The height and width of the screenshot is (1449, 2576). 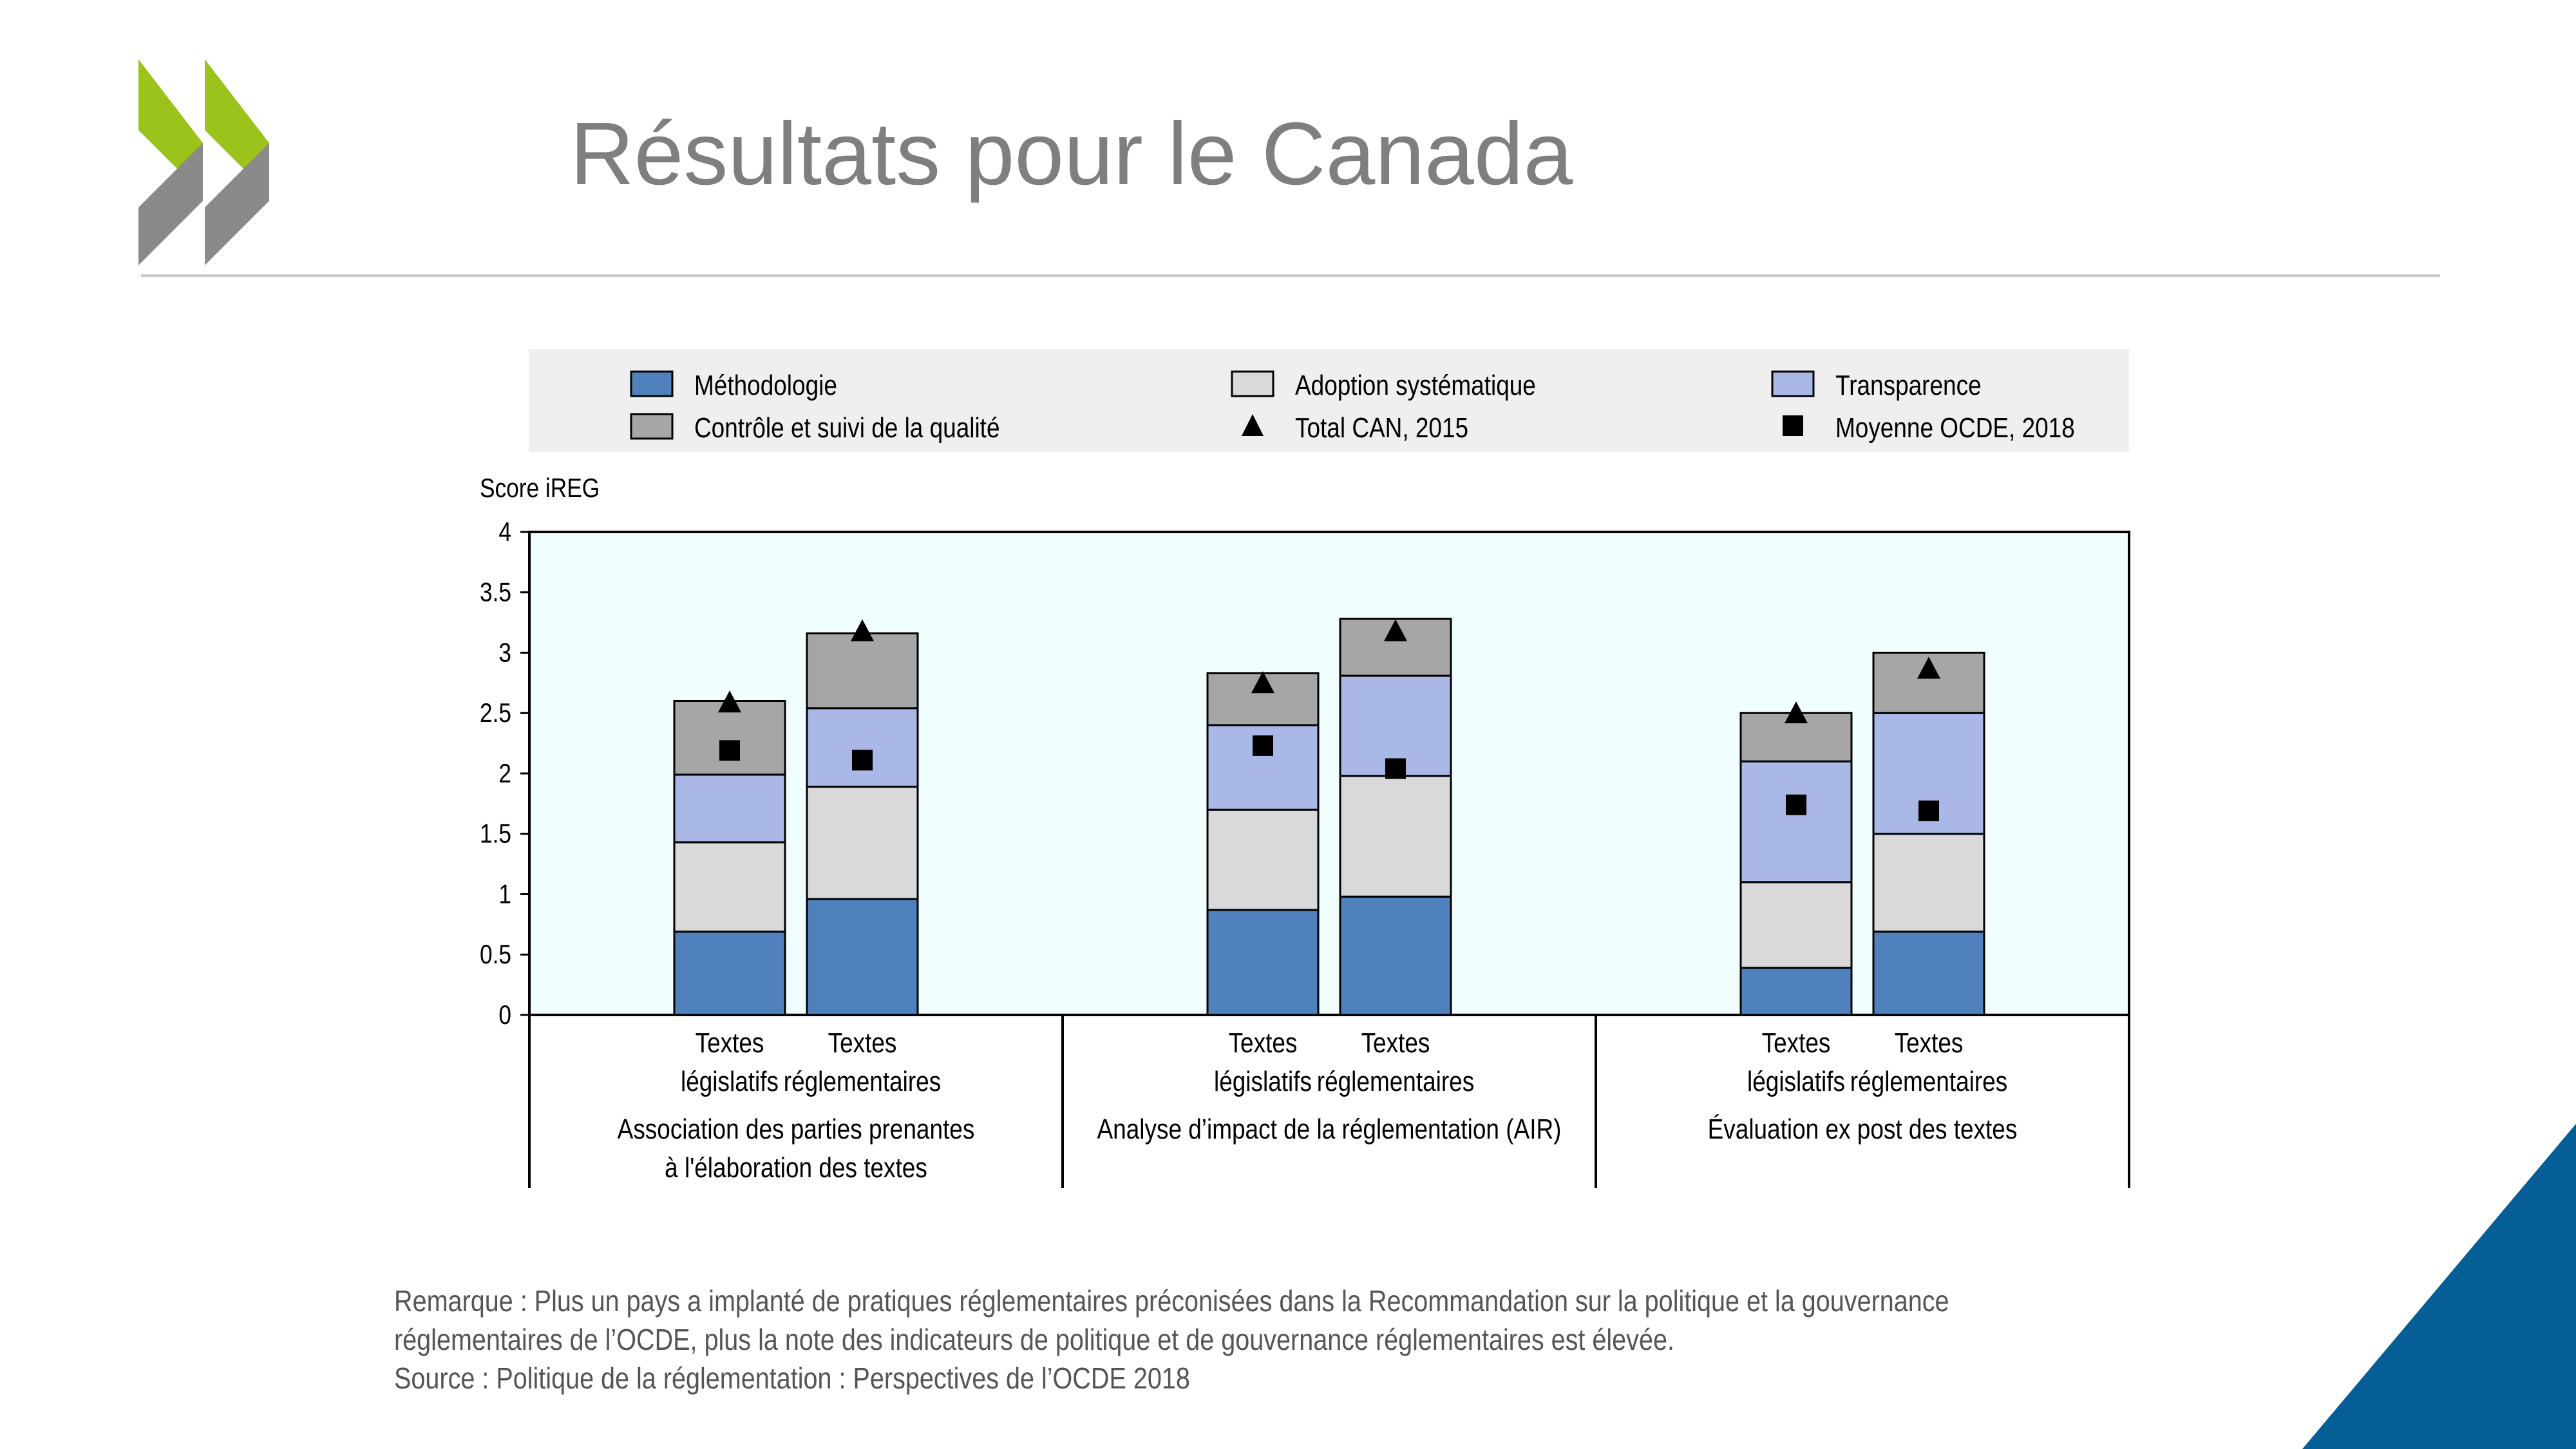 I want to click on y-tick-label: 3, so click(x=505, y=653).